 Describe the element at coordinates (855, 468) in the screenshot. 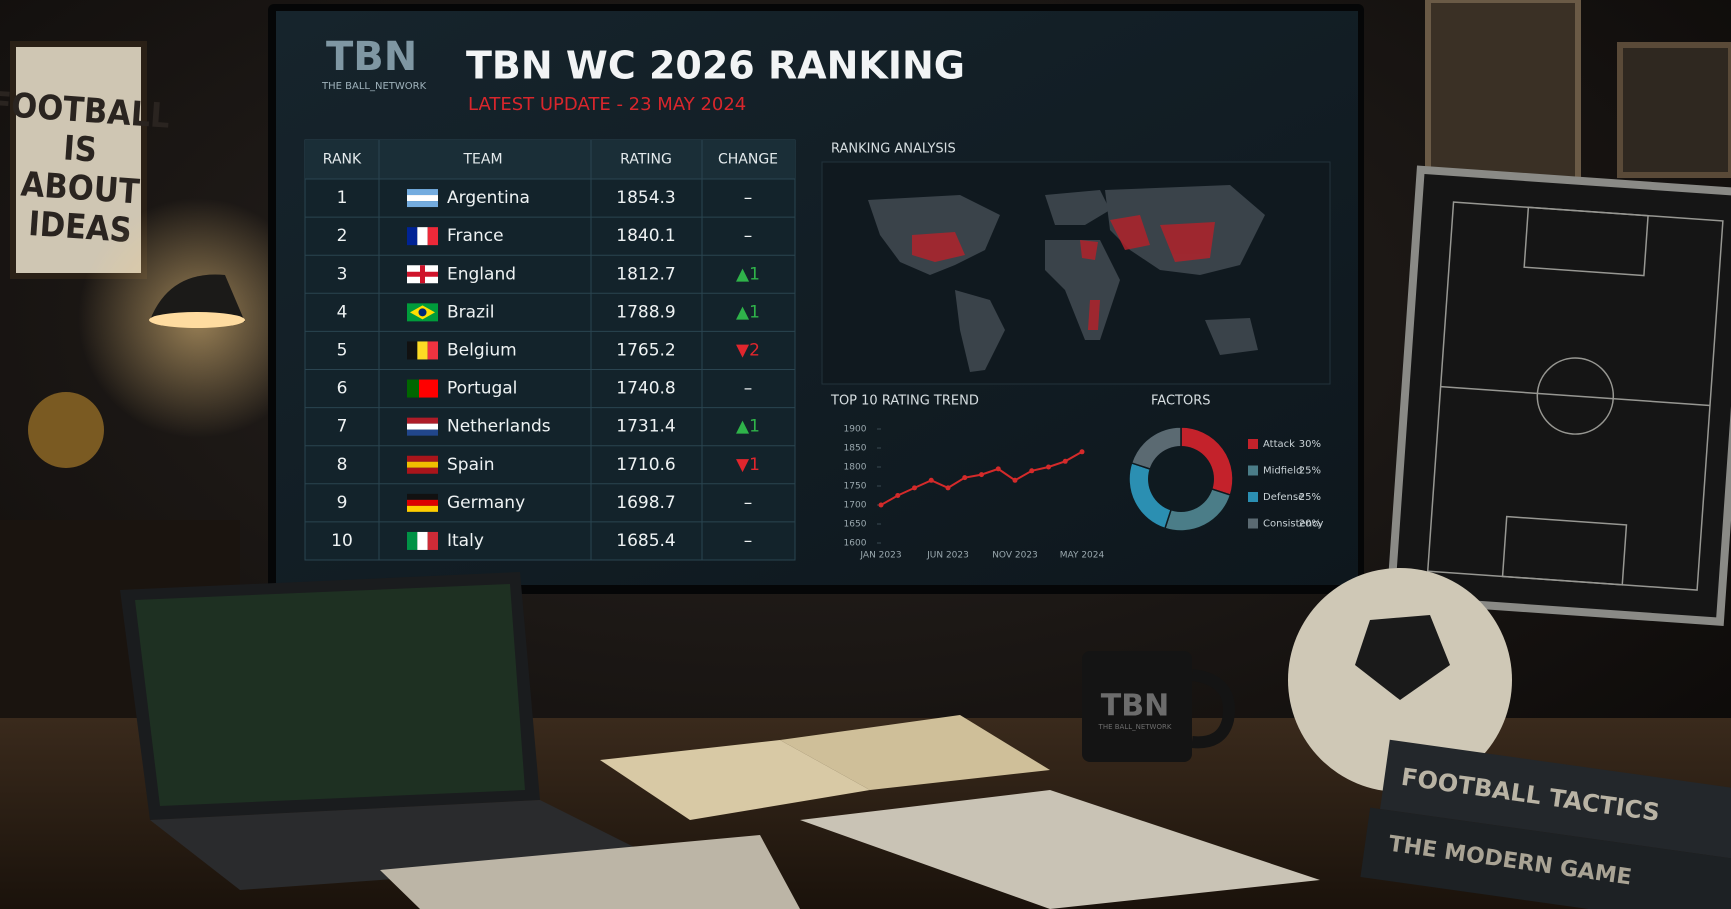

I see `y-tick-label: 1800` at that location.